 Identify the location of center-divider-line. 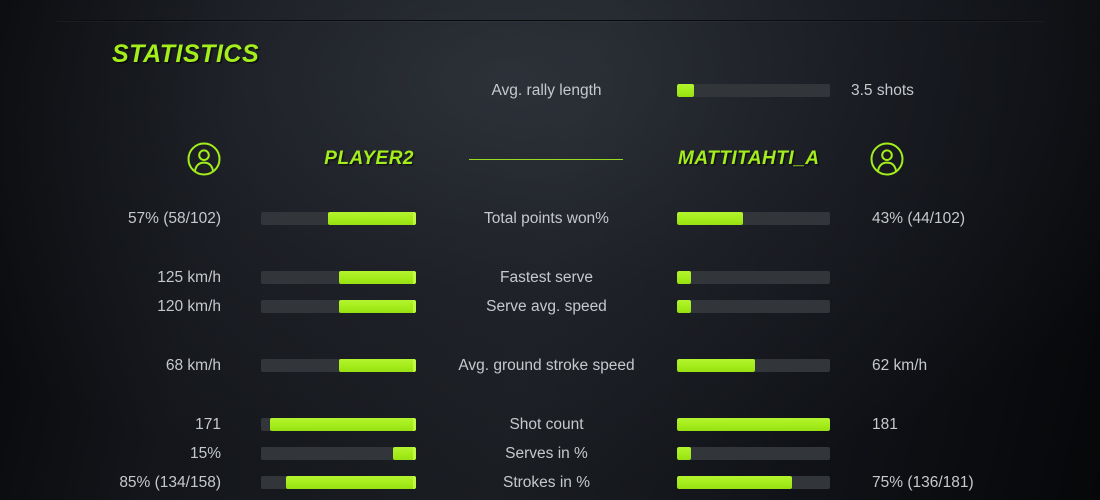
(546, 159).